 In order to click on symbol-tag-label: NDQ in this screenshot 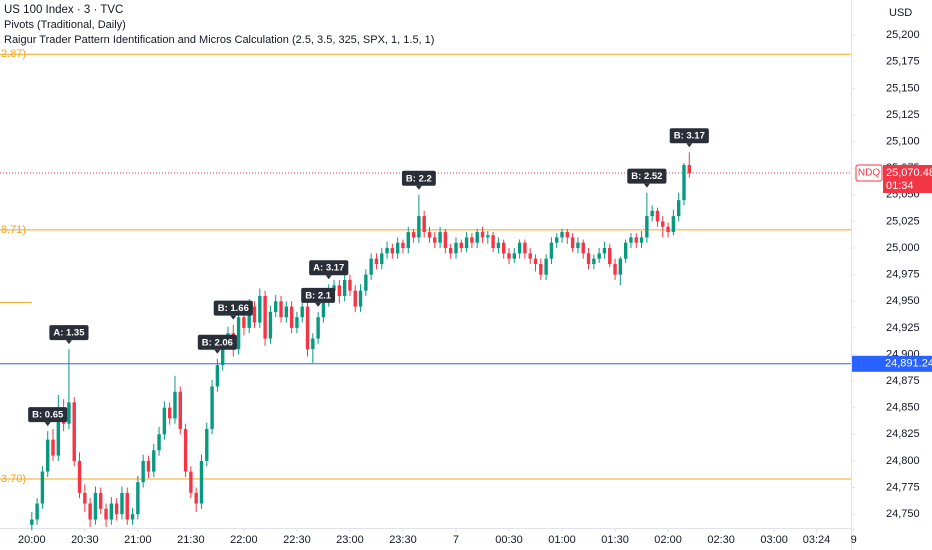, I will do `click(869, 173)`.